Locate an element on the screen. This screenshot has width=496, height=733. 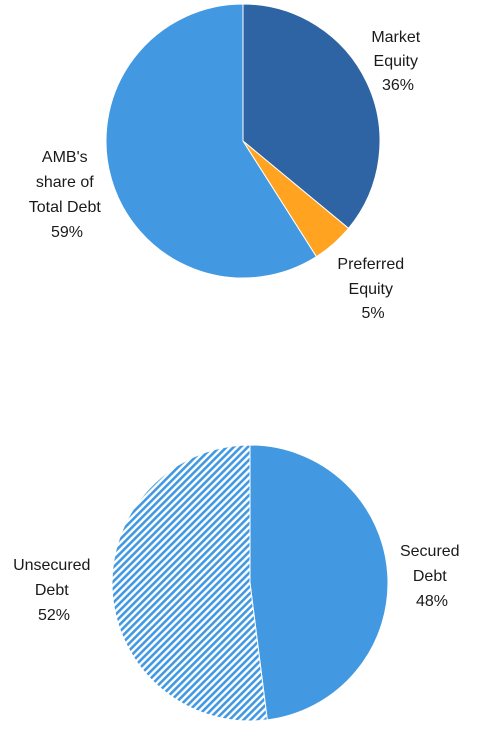
market-equity-slice is located at coordinates (311, 116).